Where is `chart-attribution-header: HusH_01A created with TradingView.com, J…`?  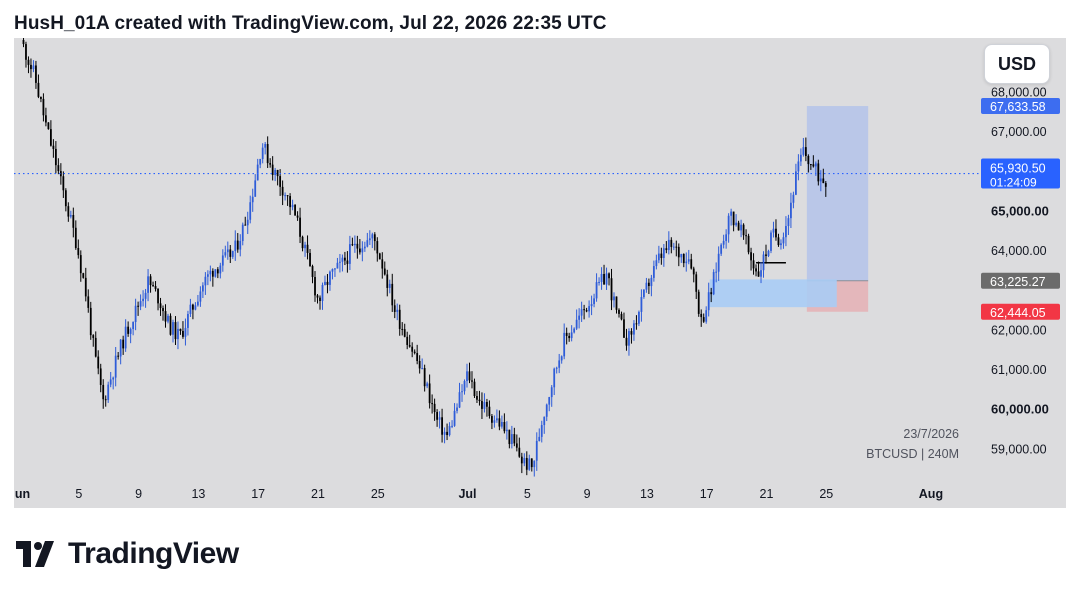
chart-attribution-header: HusH_01A created with TradingView.com, J… is located at coordinates (310, 23).